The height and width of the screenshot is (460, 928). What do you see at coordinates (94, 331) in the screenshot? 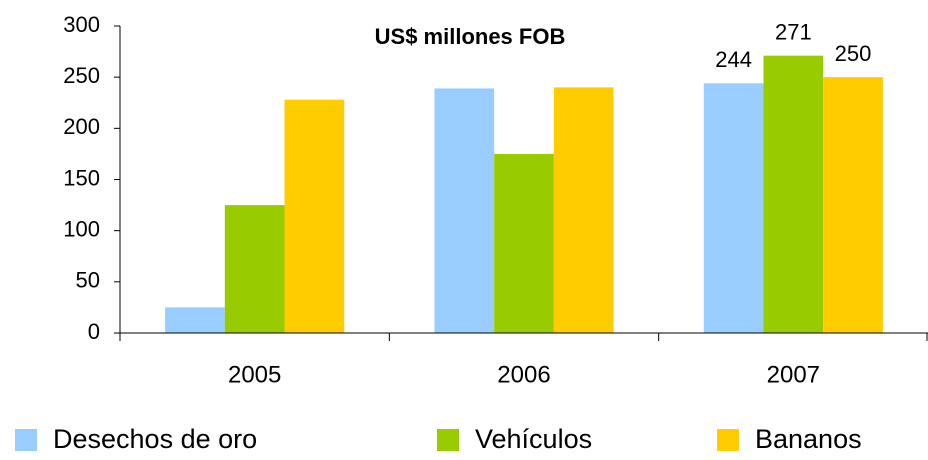
I see `y-tick-label: 0` at bounding box center [94, 331].